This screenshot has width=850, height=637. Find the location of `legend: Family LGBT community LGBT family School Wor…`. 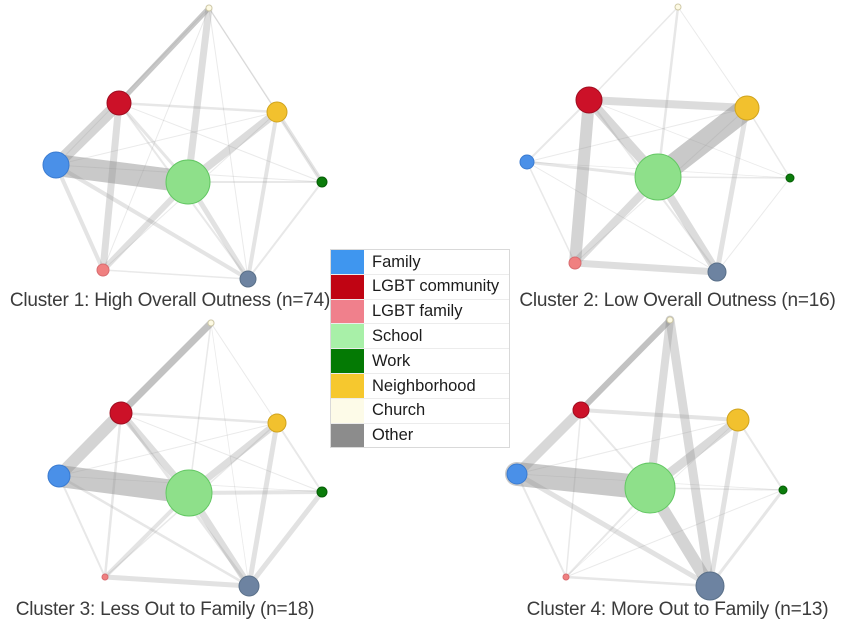

legend: Family LGBT community LGBT family School Wor… is located at coordinates (420, 349).